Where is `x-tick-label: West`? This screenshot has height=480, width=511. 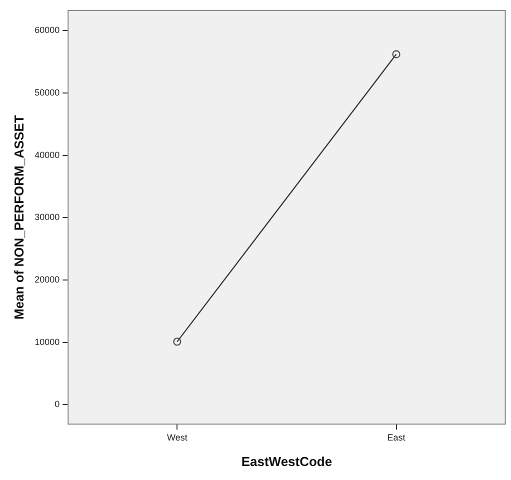
x-tick-label: West is located at coordinates (177, 437).